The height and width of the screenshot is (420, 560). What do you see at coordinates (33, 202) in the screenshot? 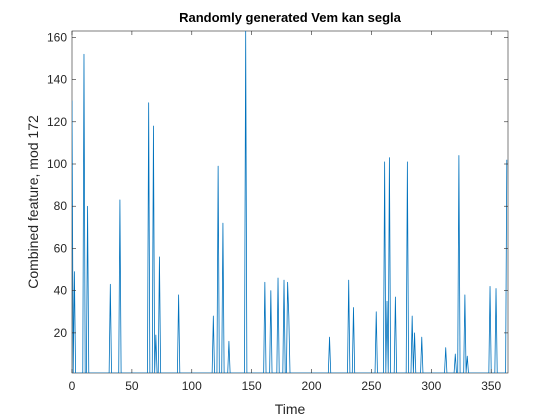
I see `y-axis-label: Combined feature, mod 172` at bounding box center [33, 202].